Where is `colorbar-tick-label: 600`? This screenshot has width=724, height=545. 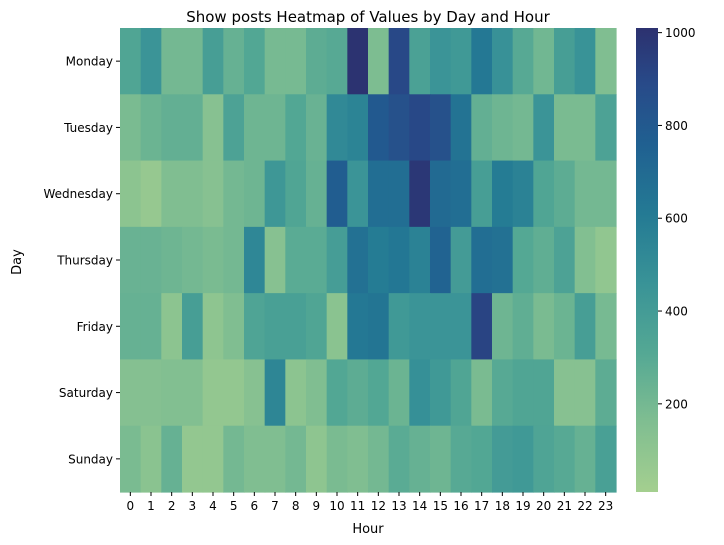 colorbar-tick-label: 600 is located at coordinates (676, 219).